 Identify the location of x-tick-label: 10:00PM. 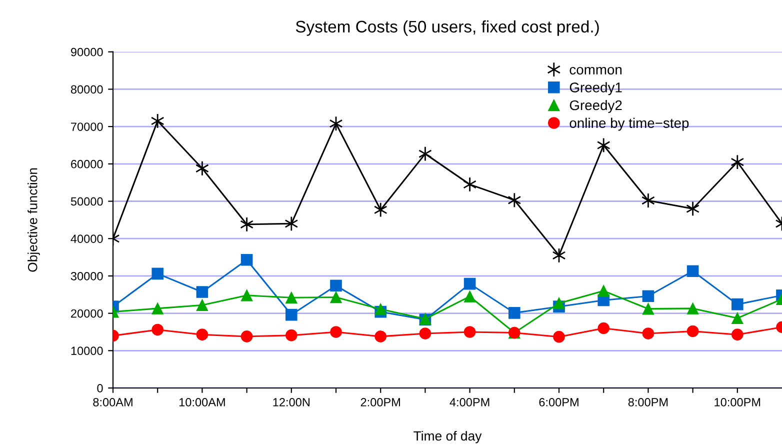
(737, 402).